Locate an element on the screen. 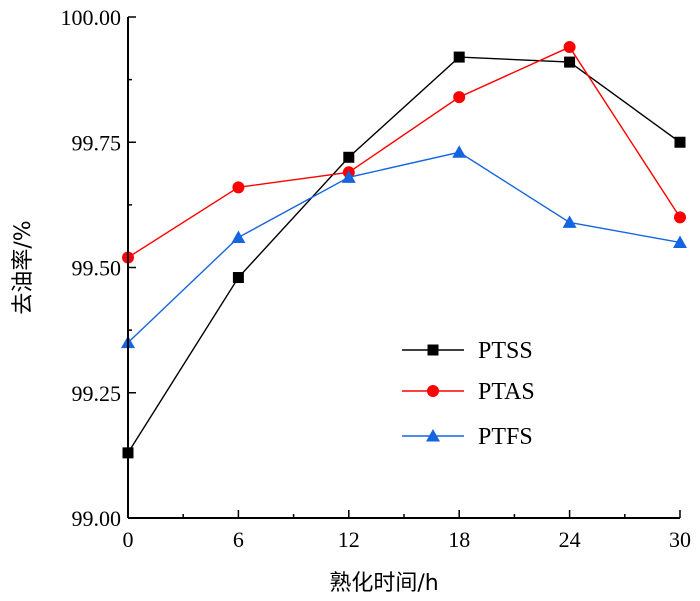  y-tick-label: 99.50 is located at coordinates (97, 268).